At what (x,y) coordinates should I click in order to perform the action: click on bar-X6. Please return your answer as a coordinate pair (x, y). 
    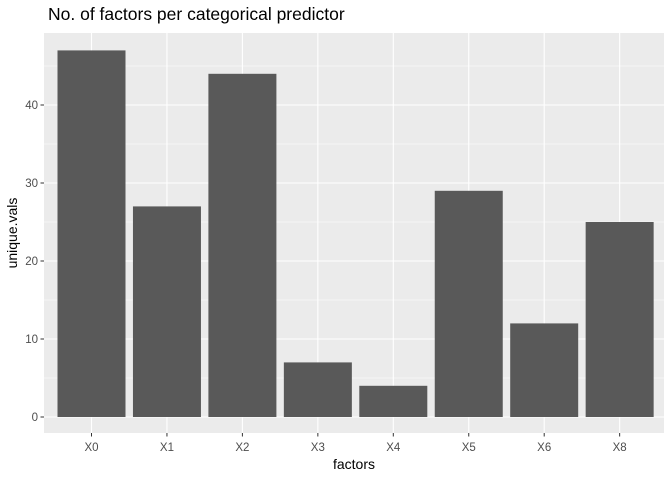
    Looking at the image, I should click on (544, 370).